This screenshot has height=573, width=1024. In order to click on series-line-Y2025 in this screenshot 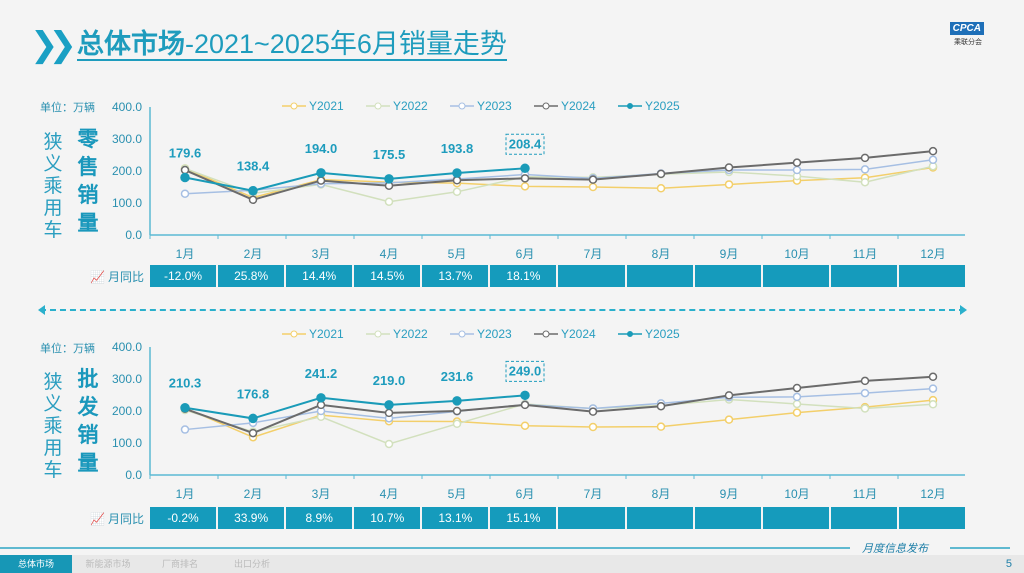, I will do `click(355, 407)`.